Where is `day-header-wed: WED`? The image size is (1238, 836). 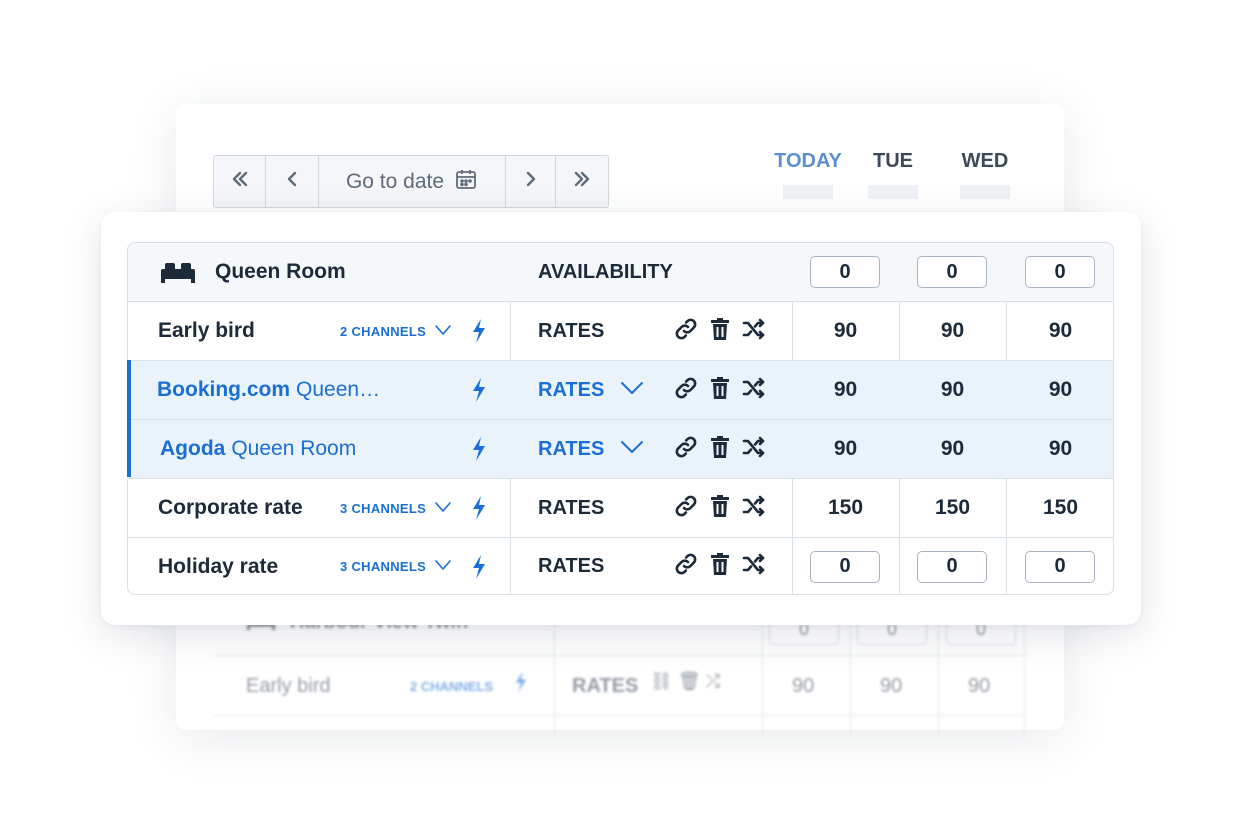 day-header-wed: WED is located at coordinates (985, 174).